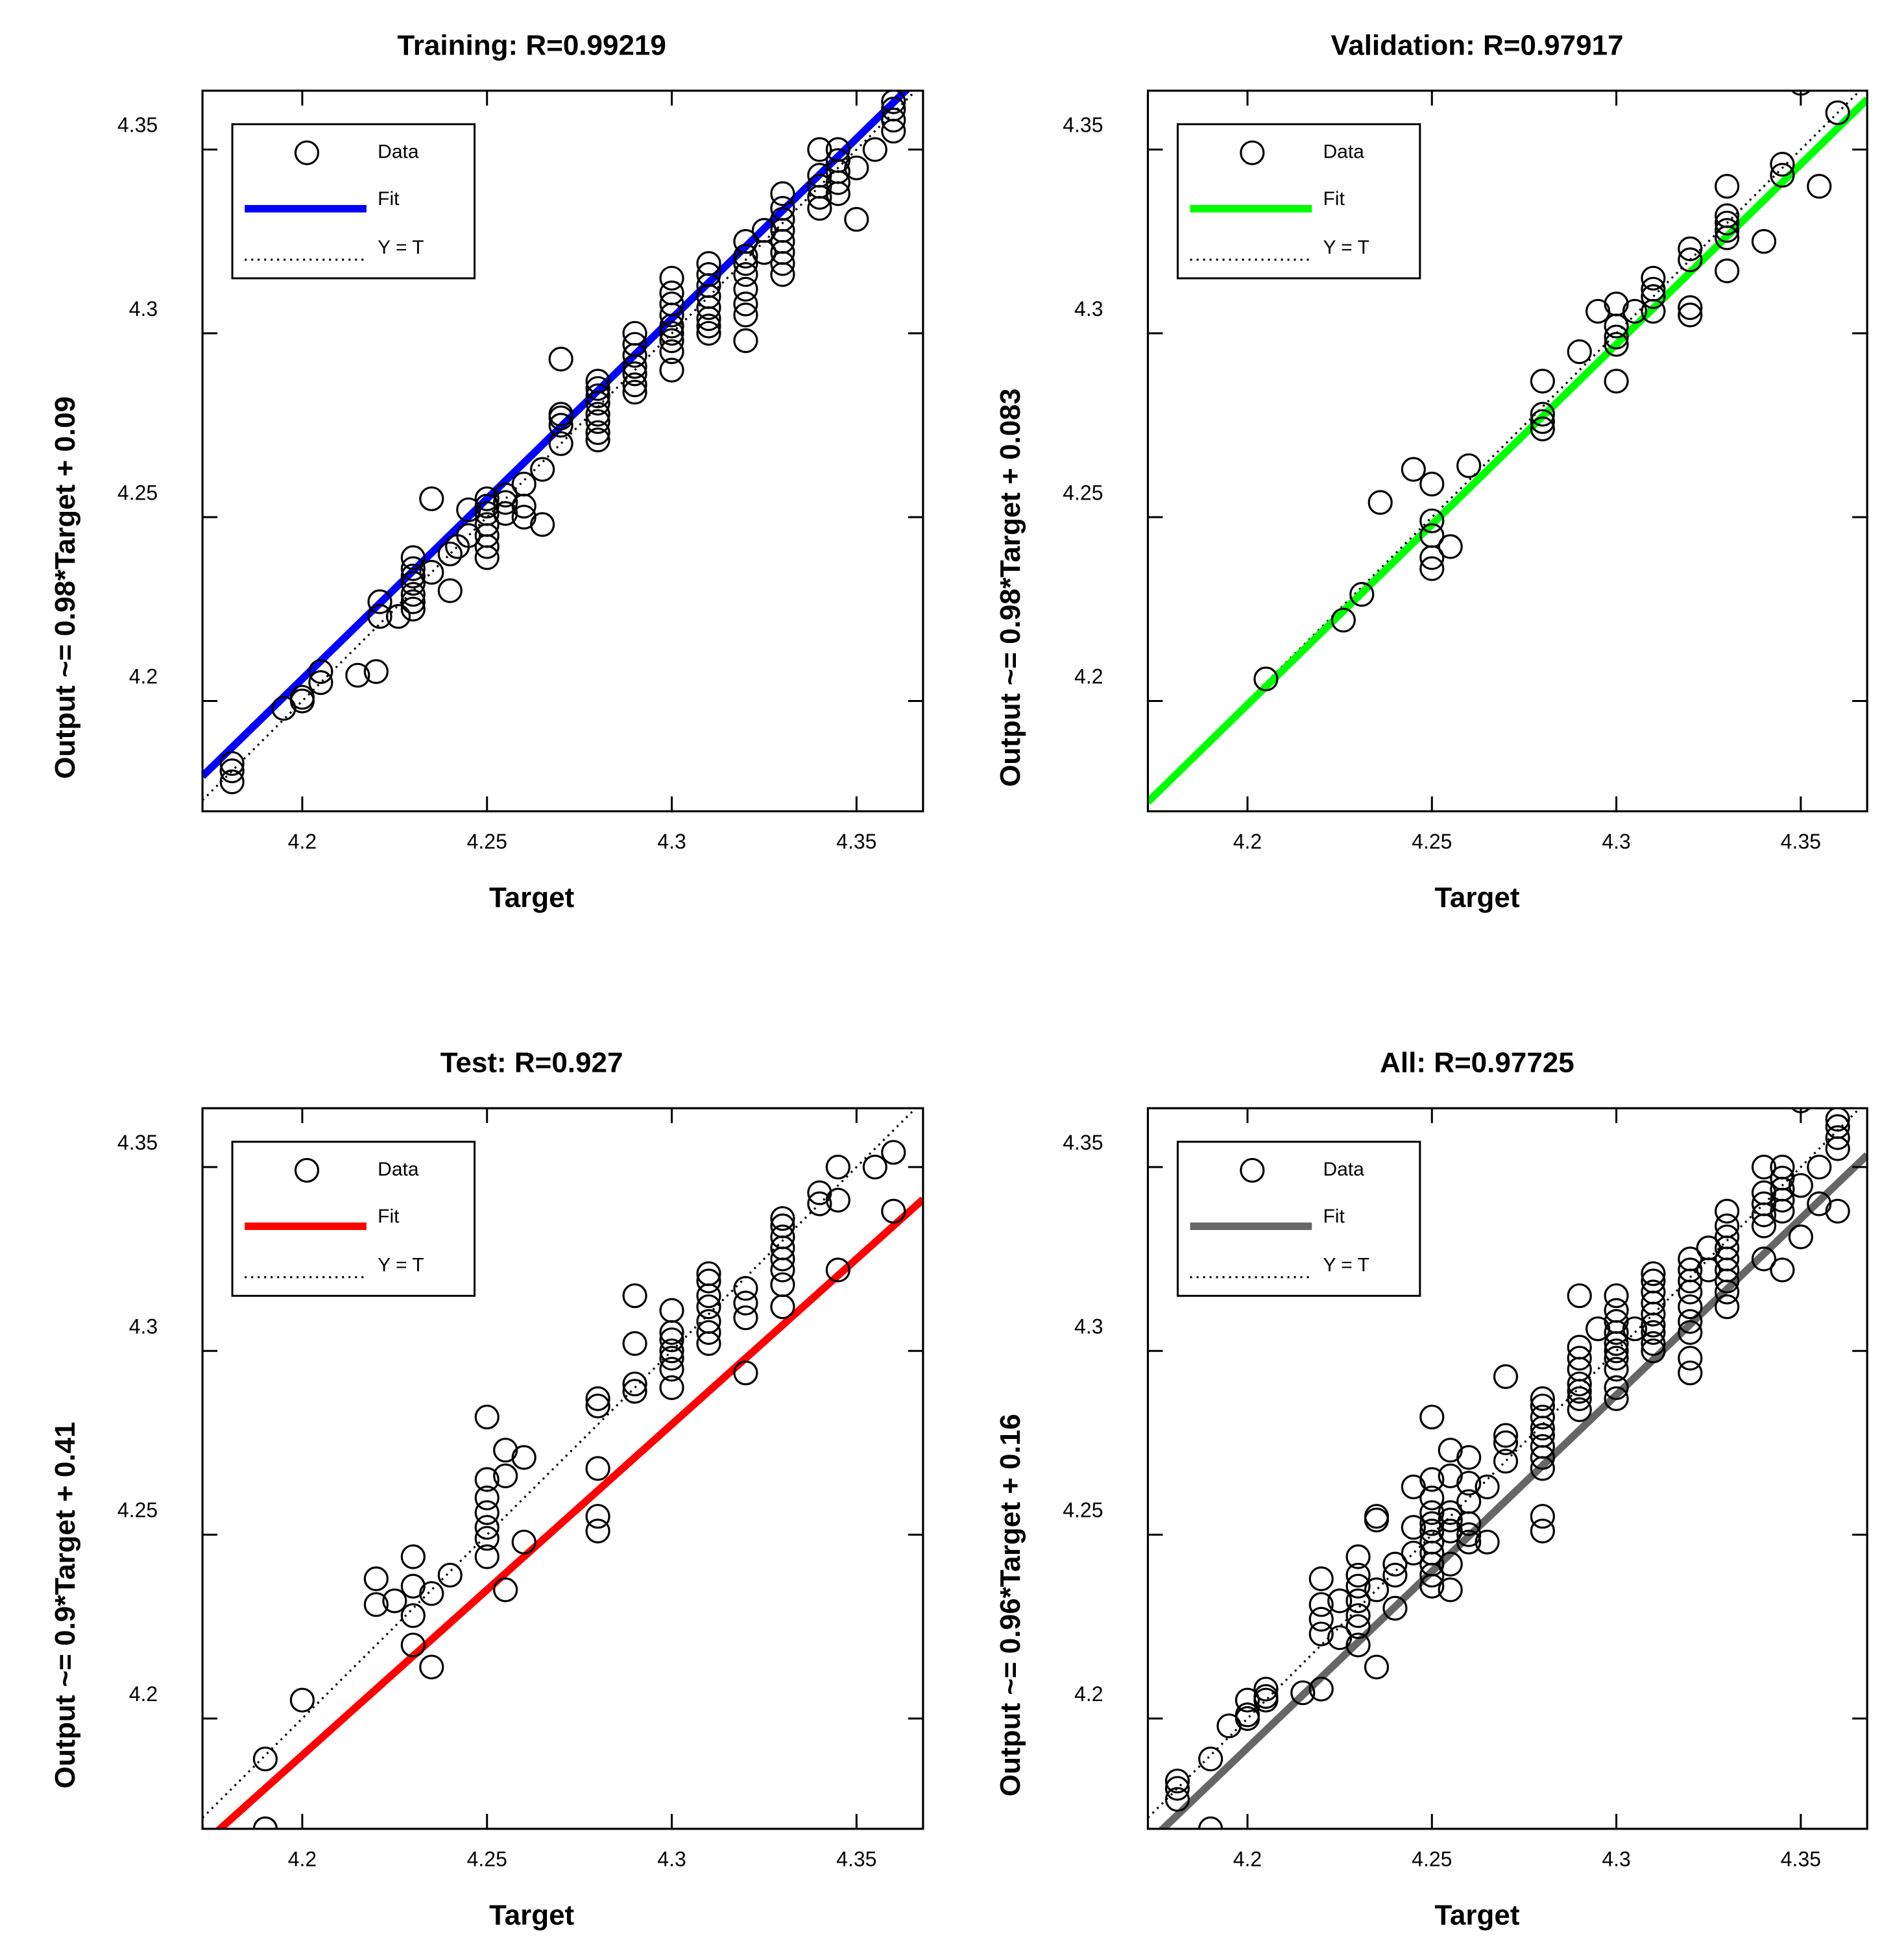 The width and height of the screenshot is (1904, 1958). Describe the element at coordinates (1334, 1216) in the screenshot. I see `legend-label-fit: Fit` at that location.